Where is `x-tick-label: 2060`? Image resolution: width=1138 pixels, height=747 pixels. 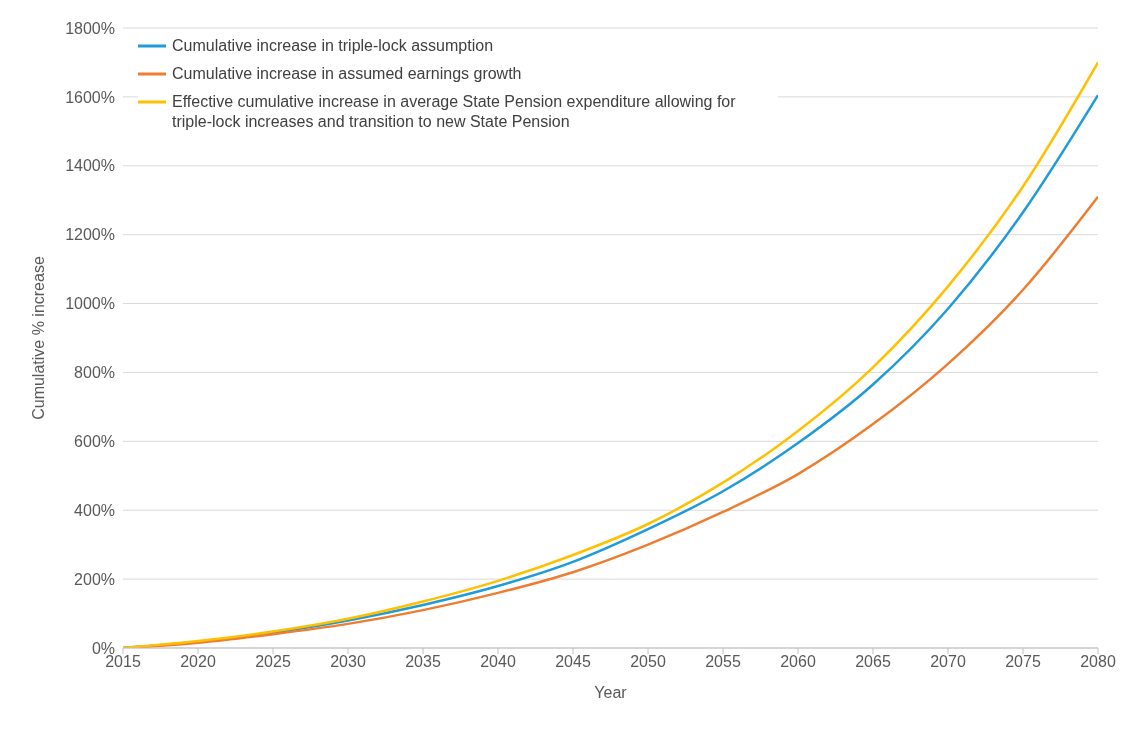 x-tick-label: 2060 is located at coordinates (798, 662).